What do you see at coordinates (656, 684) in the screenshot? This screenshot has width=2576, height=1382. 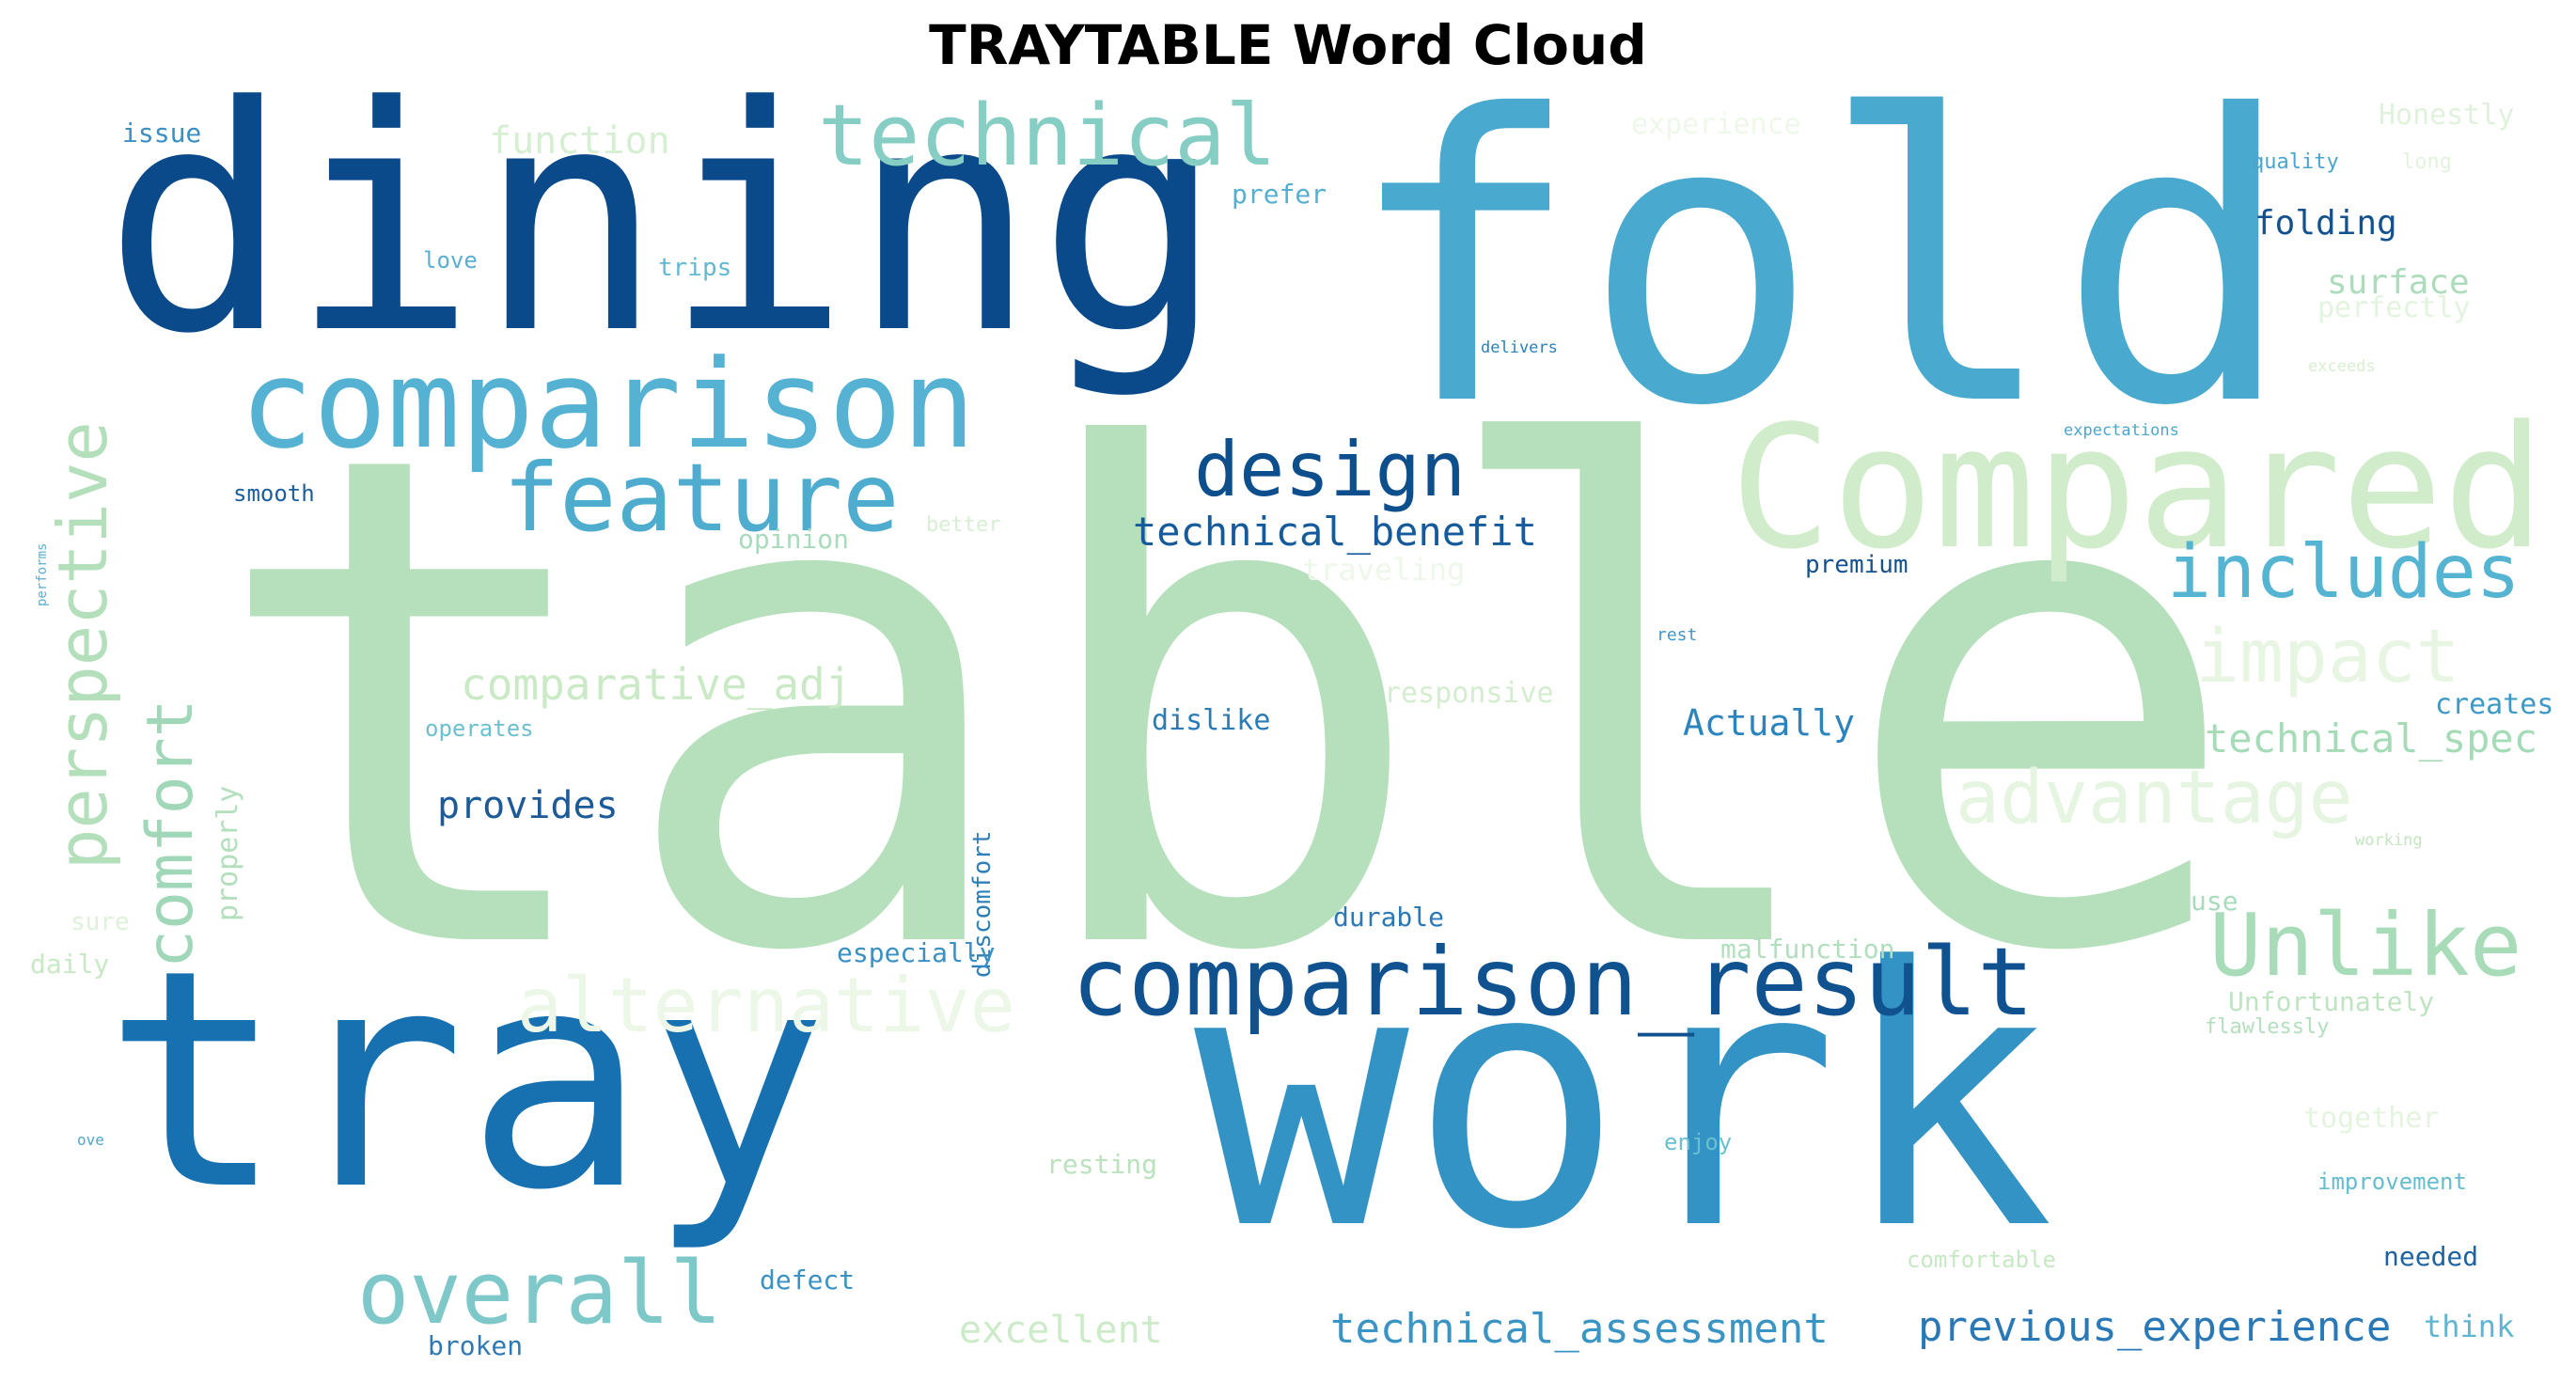 I see `word-comparative-adj: comparative_adj` at bounding box center [656, 684].